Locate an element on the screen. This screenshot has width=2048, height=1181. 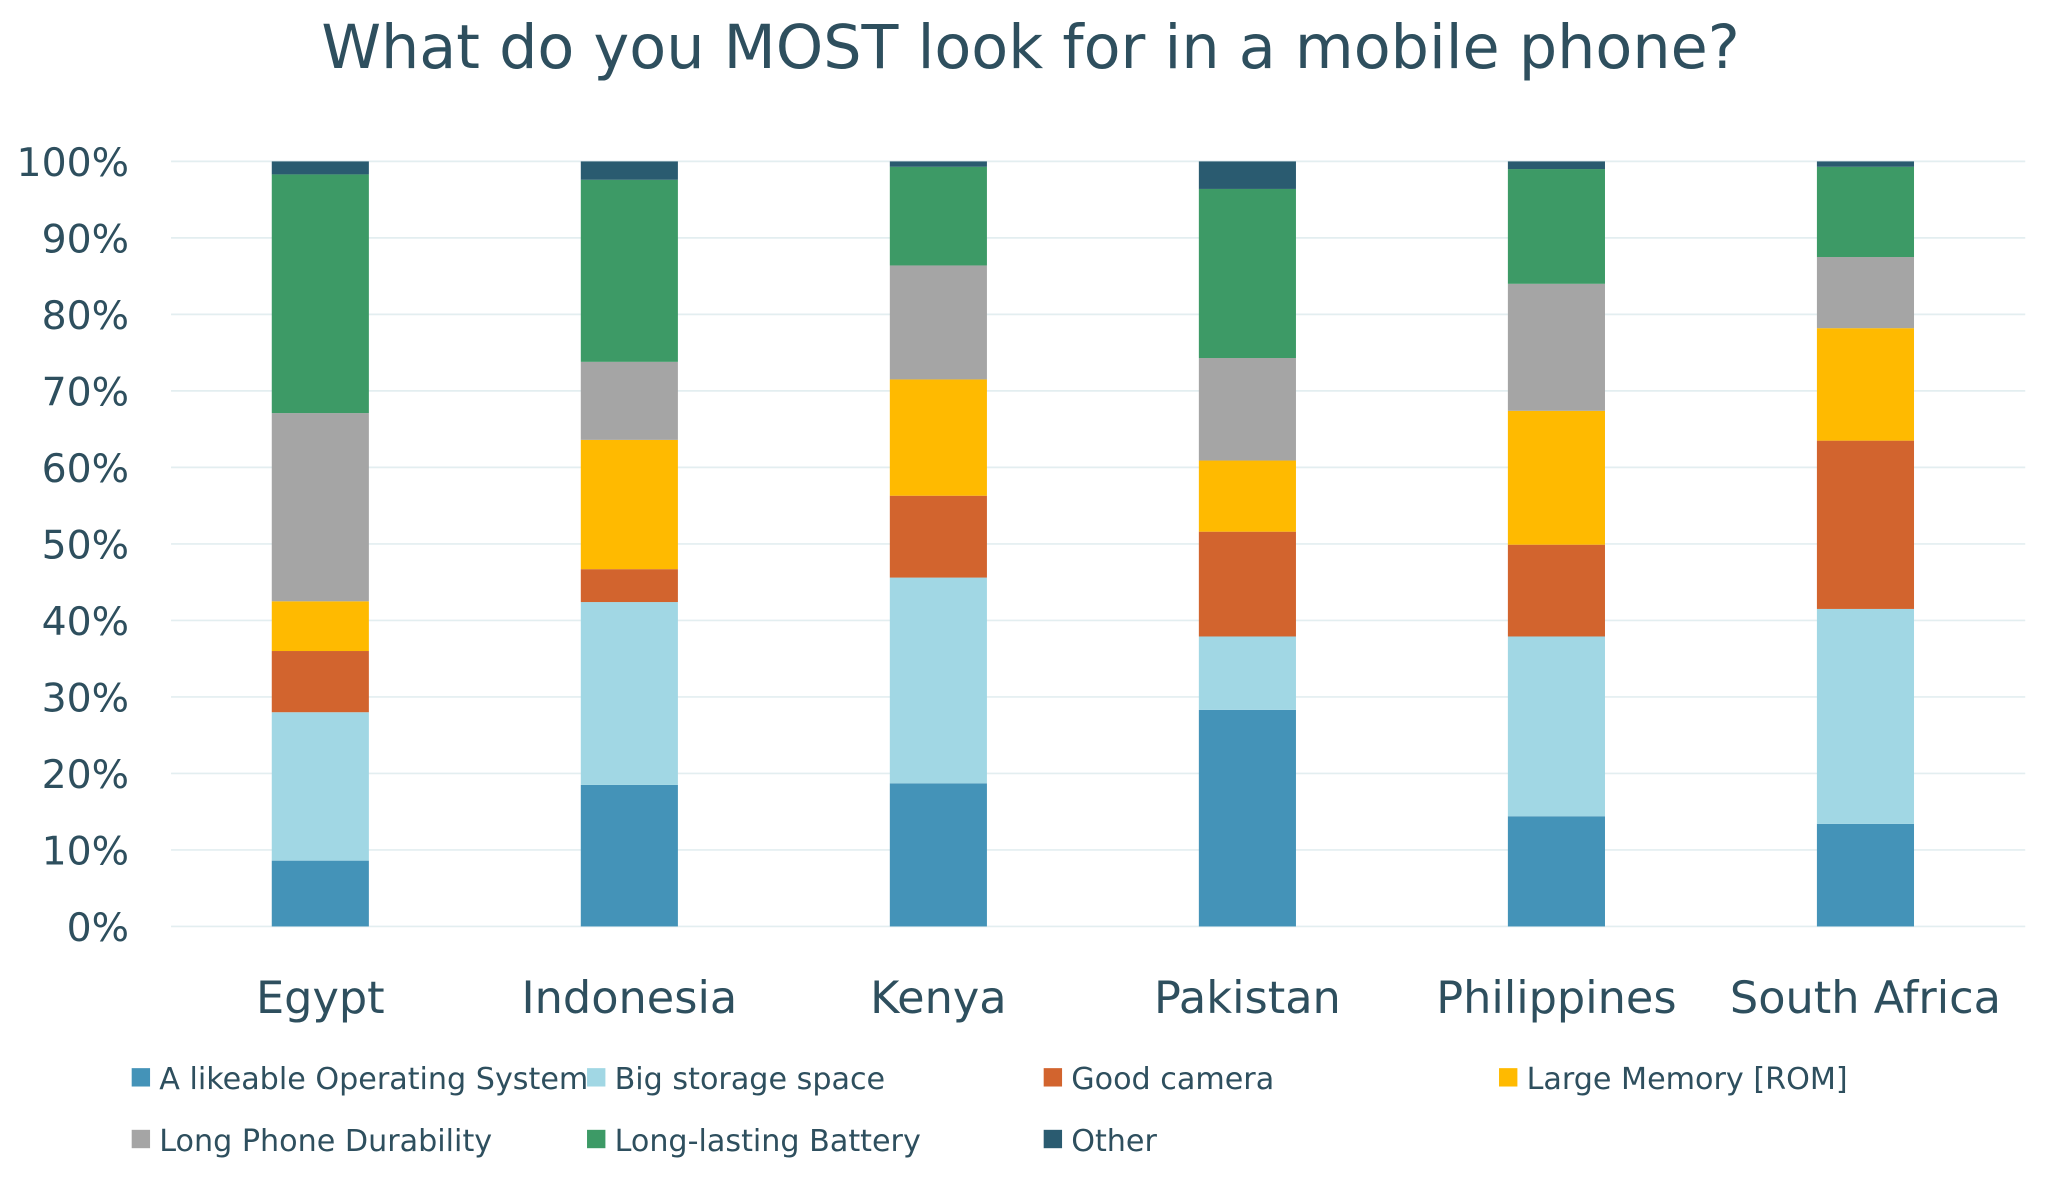
legend-item: A likeable Operating System is located at coordinates (359, 1079).